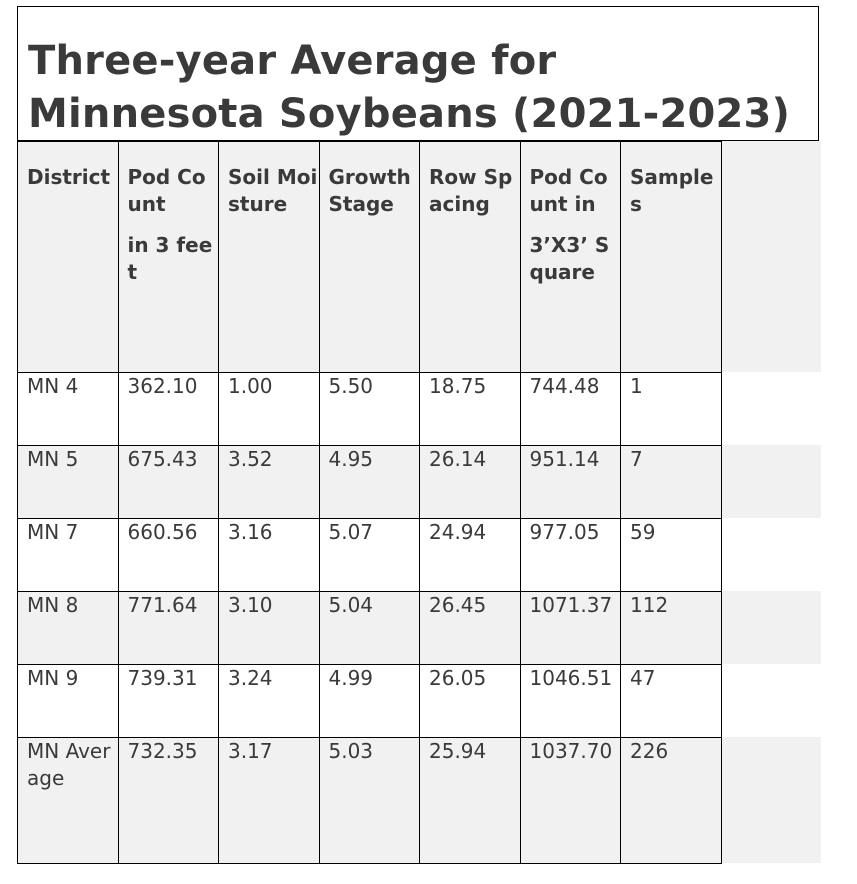 This screenshot has width=857, height=884. What do you see at coordinates (168, 257) in the screenshot?
I see `column-header-pod-count: Pod Count in 3 feet` at bounding box center [168, 257].